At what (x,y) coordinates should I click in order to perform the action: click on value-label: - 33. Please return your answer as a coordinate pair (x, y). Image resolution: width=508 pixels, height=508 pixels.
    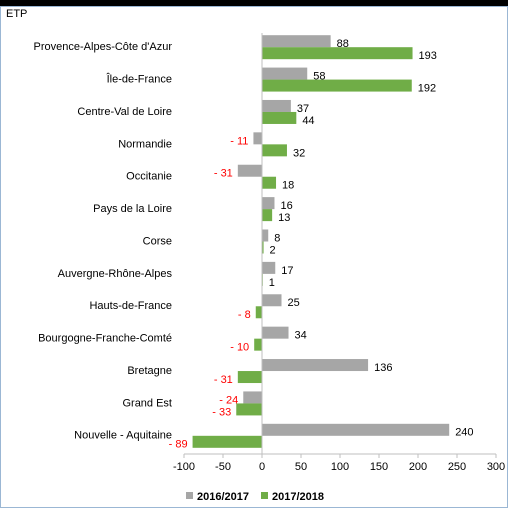
    Looking at the image, I should click on (221, 412).